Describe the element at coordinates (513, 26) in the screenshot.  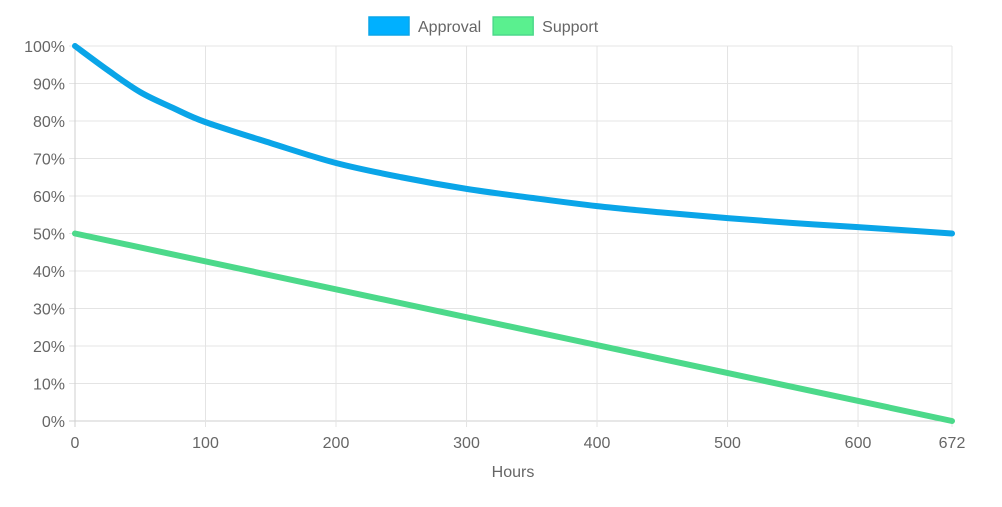
I see `legend-swatch-support` at that location.